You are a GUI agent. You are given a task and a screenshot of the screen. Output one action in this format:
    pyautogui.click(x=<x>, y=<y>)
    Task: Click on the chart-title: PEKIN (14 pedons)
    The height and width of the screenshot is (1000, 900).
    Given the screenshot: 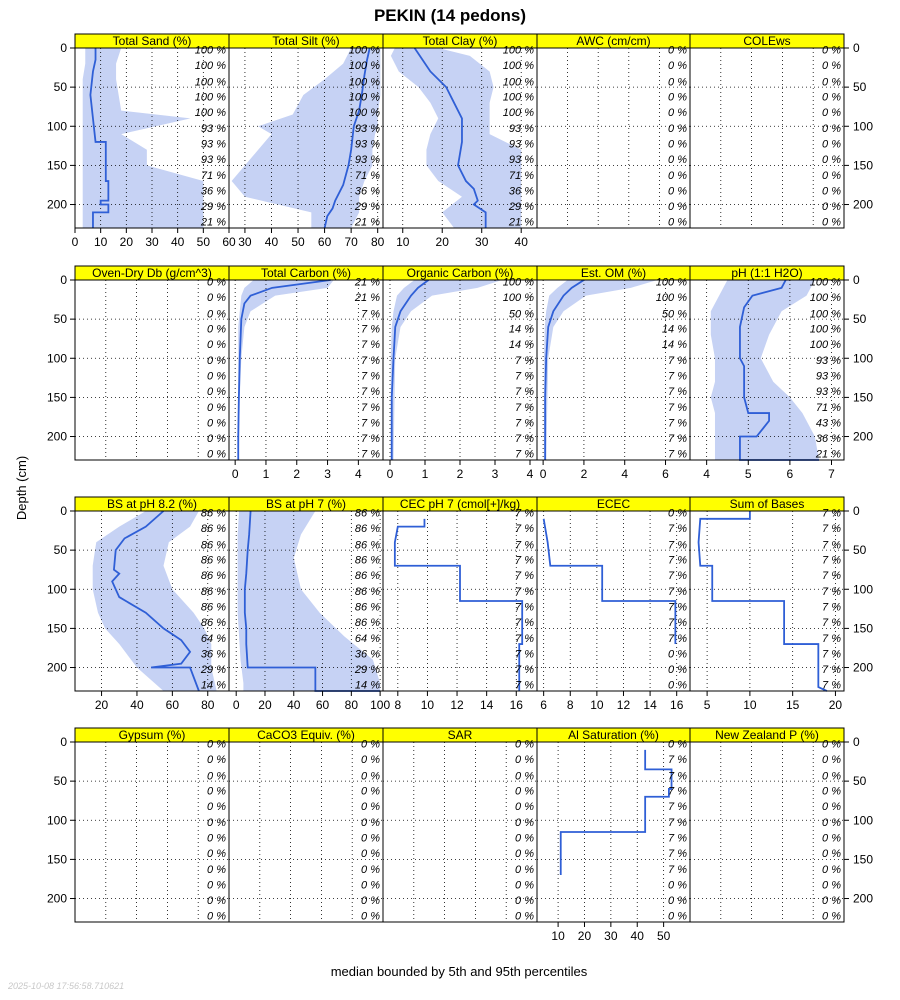 What is the action you would take?
    pyautogui.click(x=450, y=15)
    